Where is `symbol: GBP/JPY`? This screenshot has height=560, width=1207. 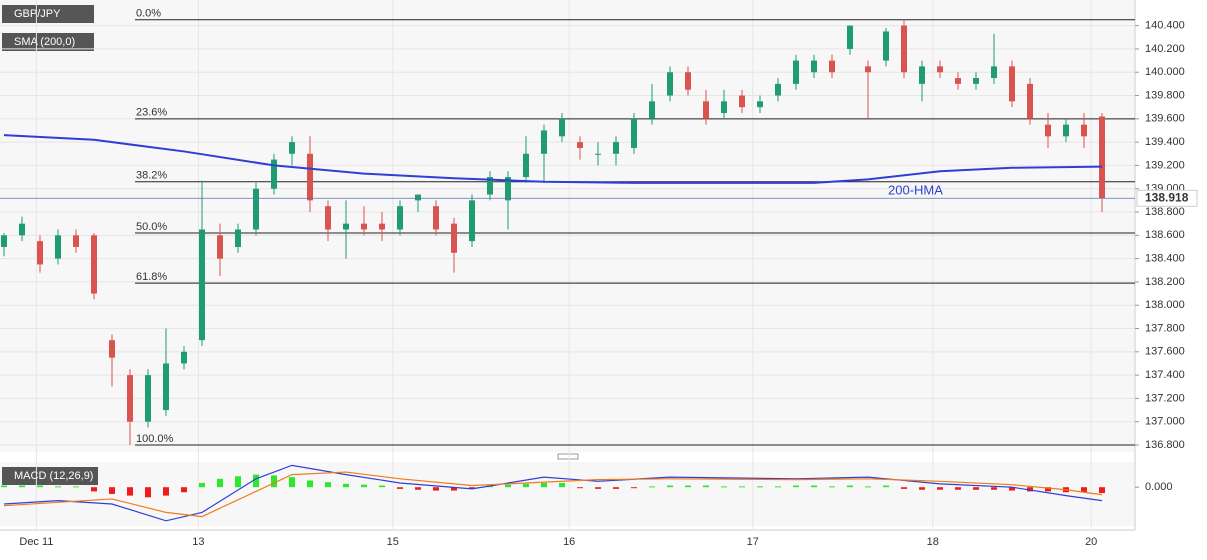 symbol: GBP/JPY is located at coordinates (37, 14).